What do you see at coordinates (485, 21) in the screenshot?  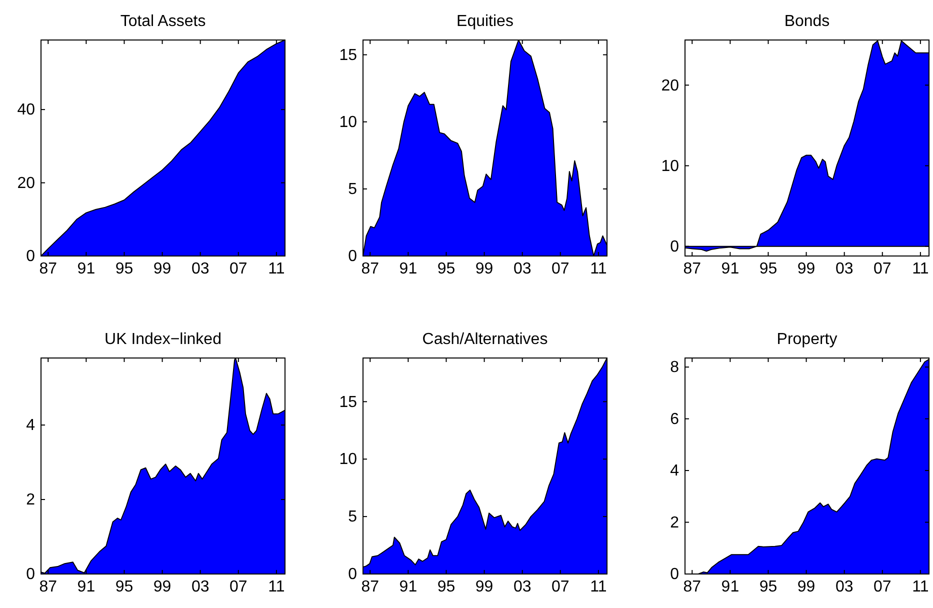 I see `chart-title: Equities` at bounding box center [485, 21].